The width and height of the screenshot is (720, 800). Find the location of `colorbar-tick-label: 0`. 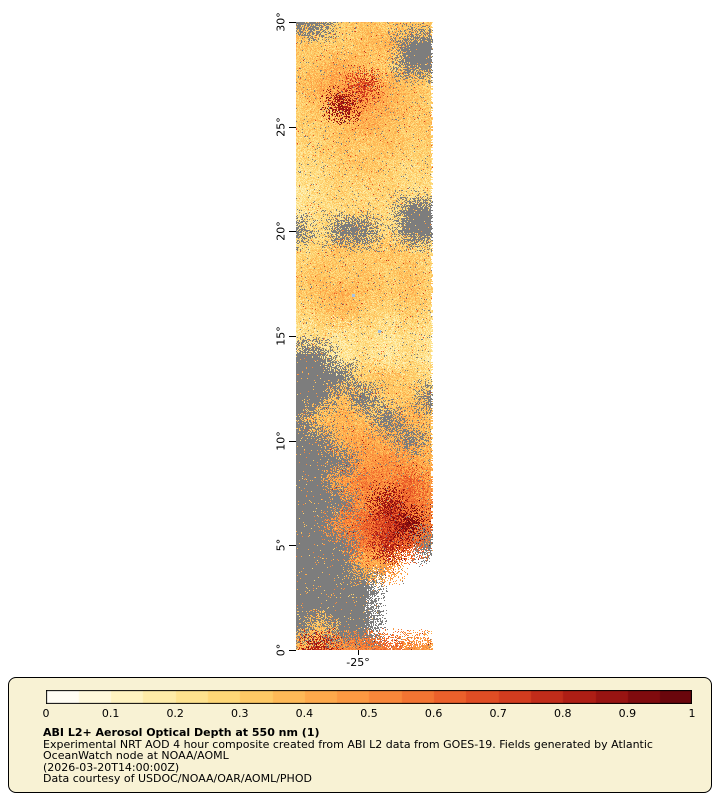

colorbar-tick-label: 0 is located at coordinates (46, 713).